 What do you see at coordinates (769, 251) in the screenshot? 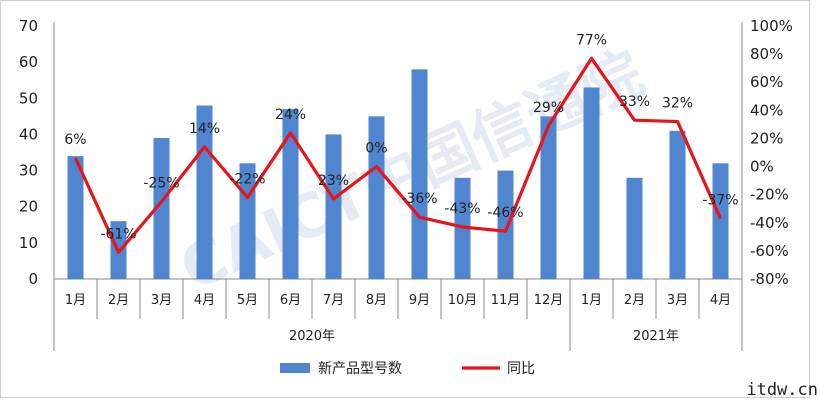
I see `y-right-tick-label: -60%` at bounding box center [769, 251].